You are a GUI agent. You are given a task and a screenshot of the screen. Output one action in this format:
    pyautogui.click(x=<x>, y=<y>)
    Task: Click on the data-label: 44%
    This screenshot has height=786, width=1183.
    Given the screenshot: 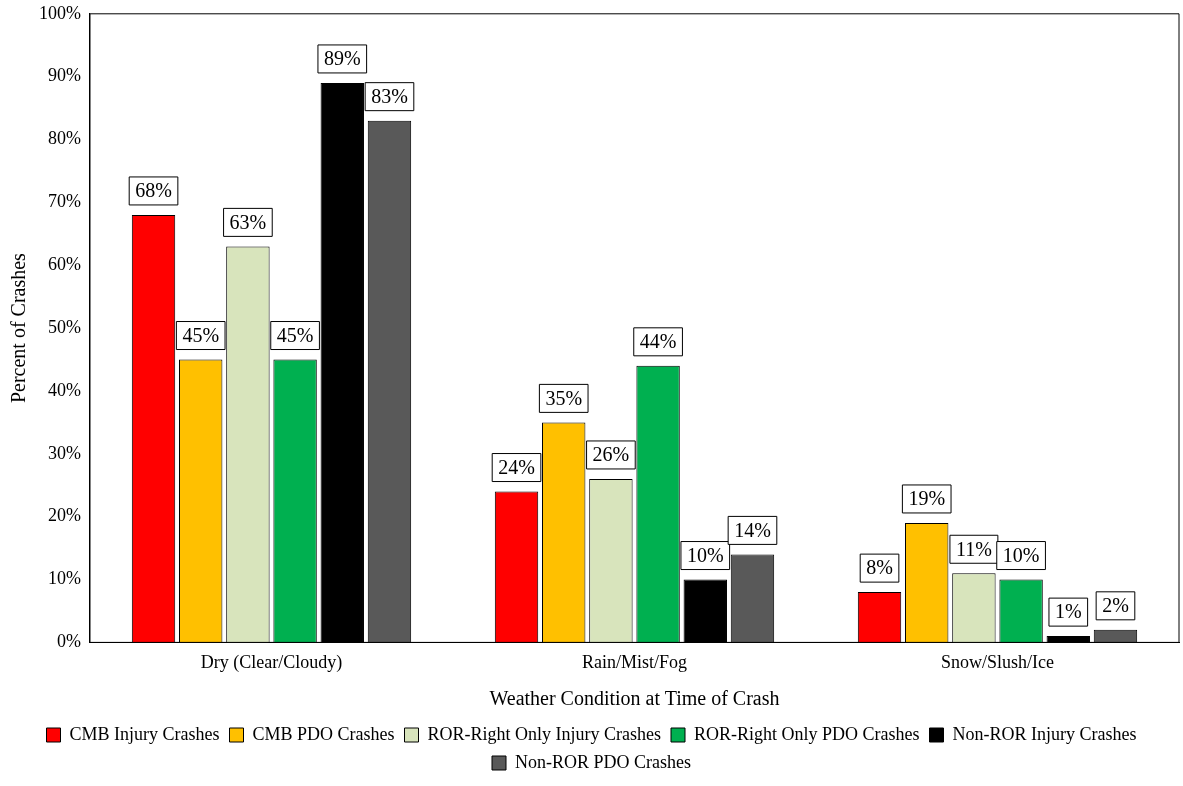 What is the action you would take?
    pyautogui.click(x=658, y=341)
    